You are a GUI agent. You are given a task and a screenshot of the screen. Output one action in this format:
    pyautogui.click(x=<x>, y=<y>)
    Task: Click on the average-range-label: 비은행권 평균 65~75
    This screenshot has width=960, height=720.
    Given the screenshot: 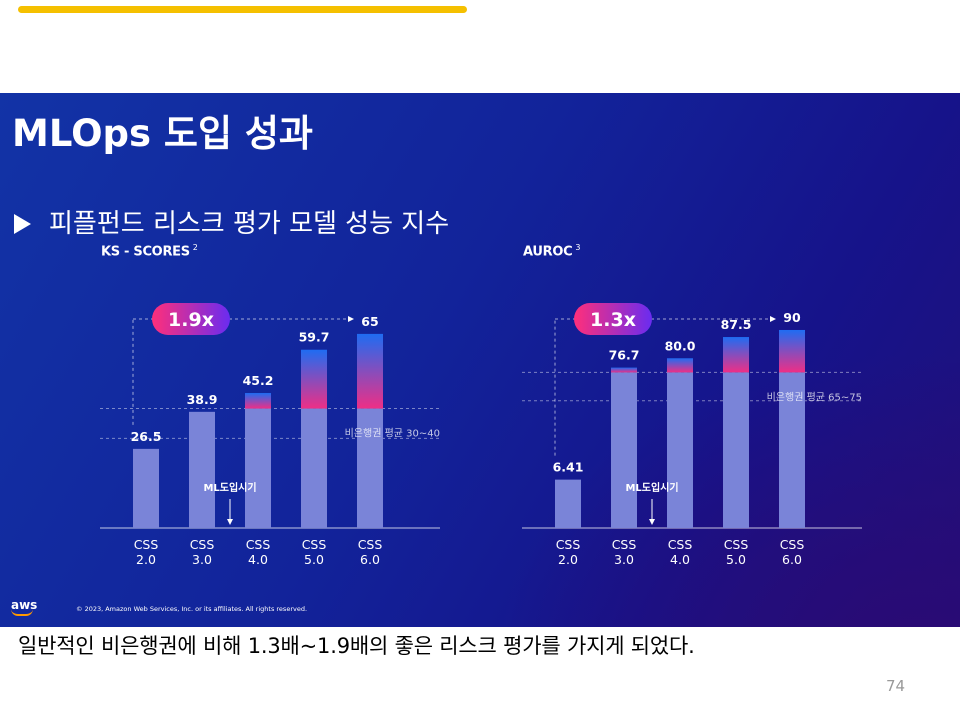 What is the action you would take?
    pyautogui.click(x=814, y=397)
    